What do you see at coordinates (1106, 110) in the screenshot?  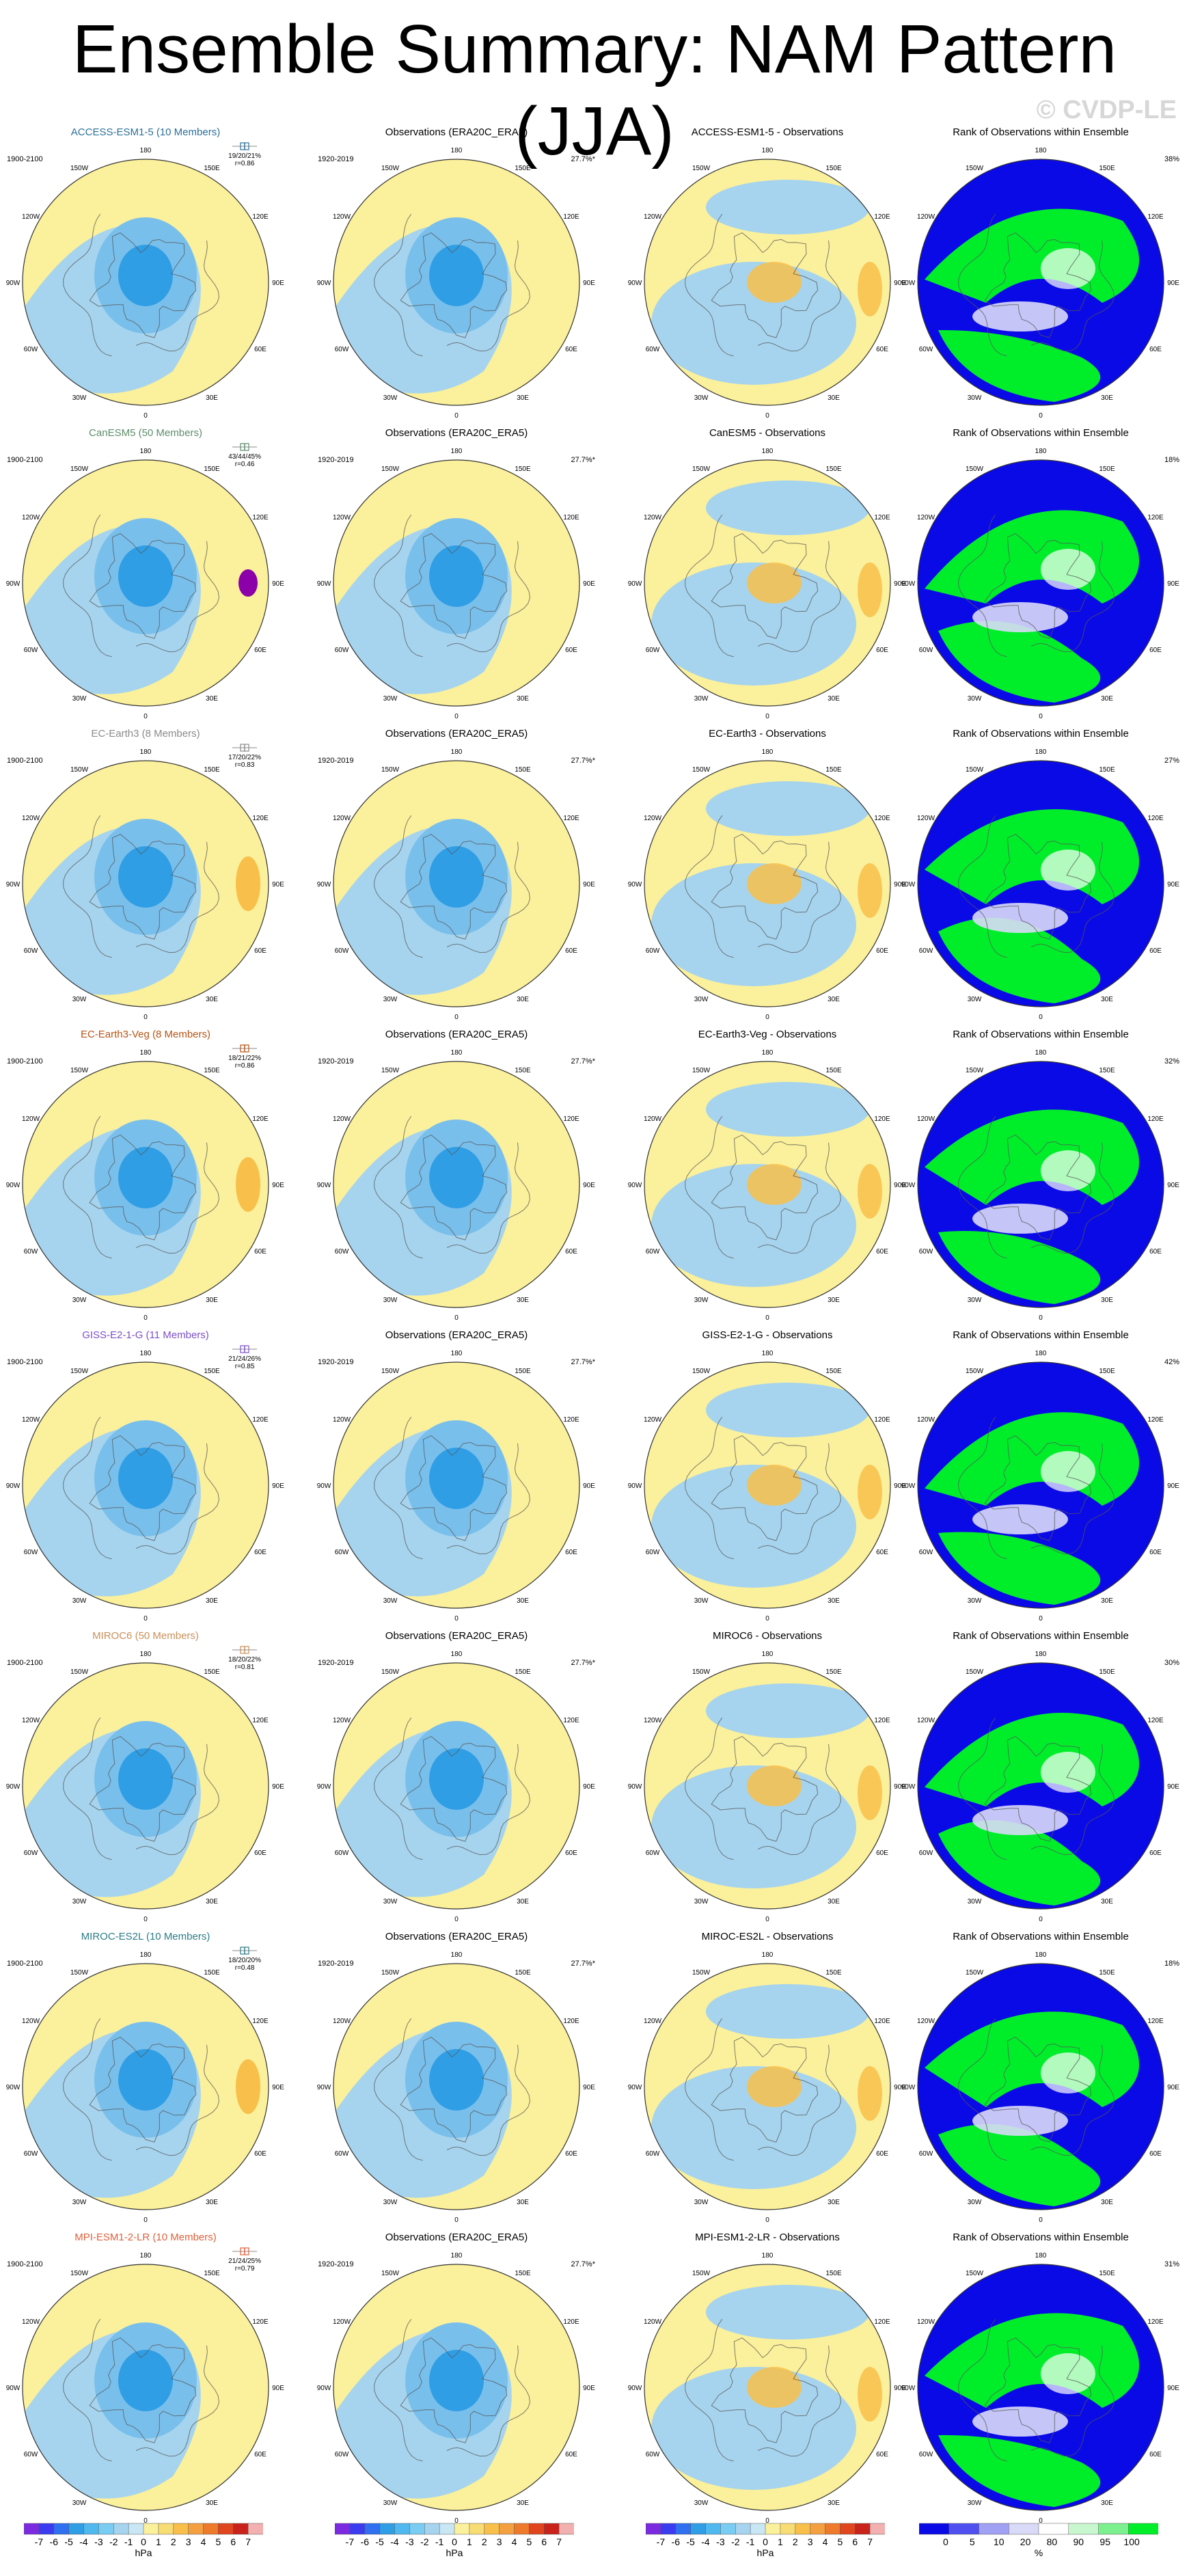 I see `watermark: © CVDP-LE` at bounding box center [1106, 110].